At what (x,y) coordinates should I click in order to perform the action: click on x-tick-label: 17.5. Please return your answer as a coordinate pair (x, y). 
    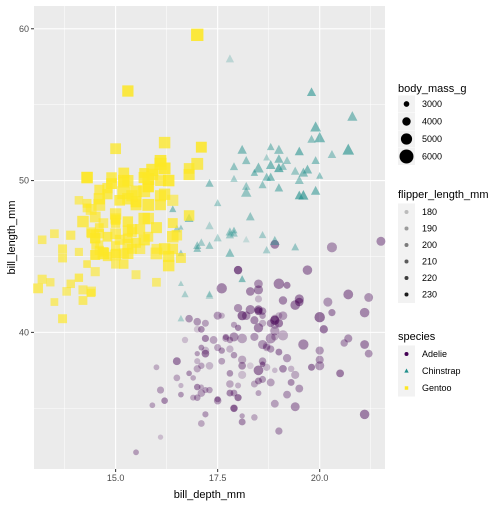
    Looking at the image, I should click on (218, 478).